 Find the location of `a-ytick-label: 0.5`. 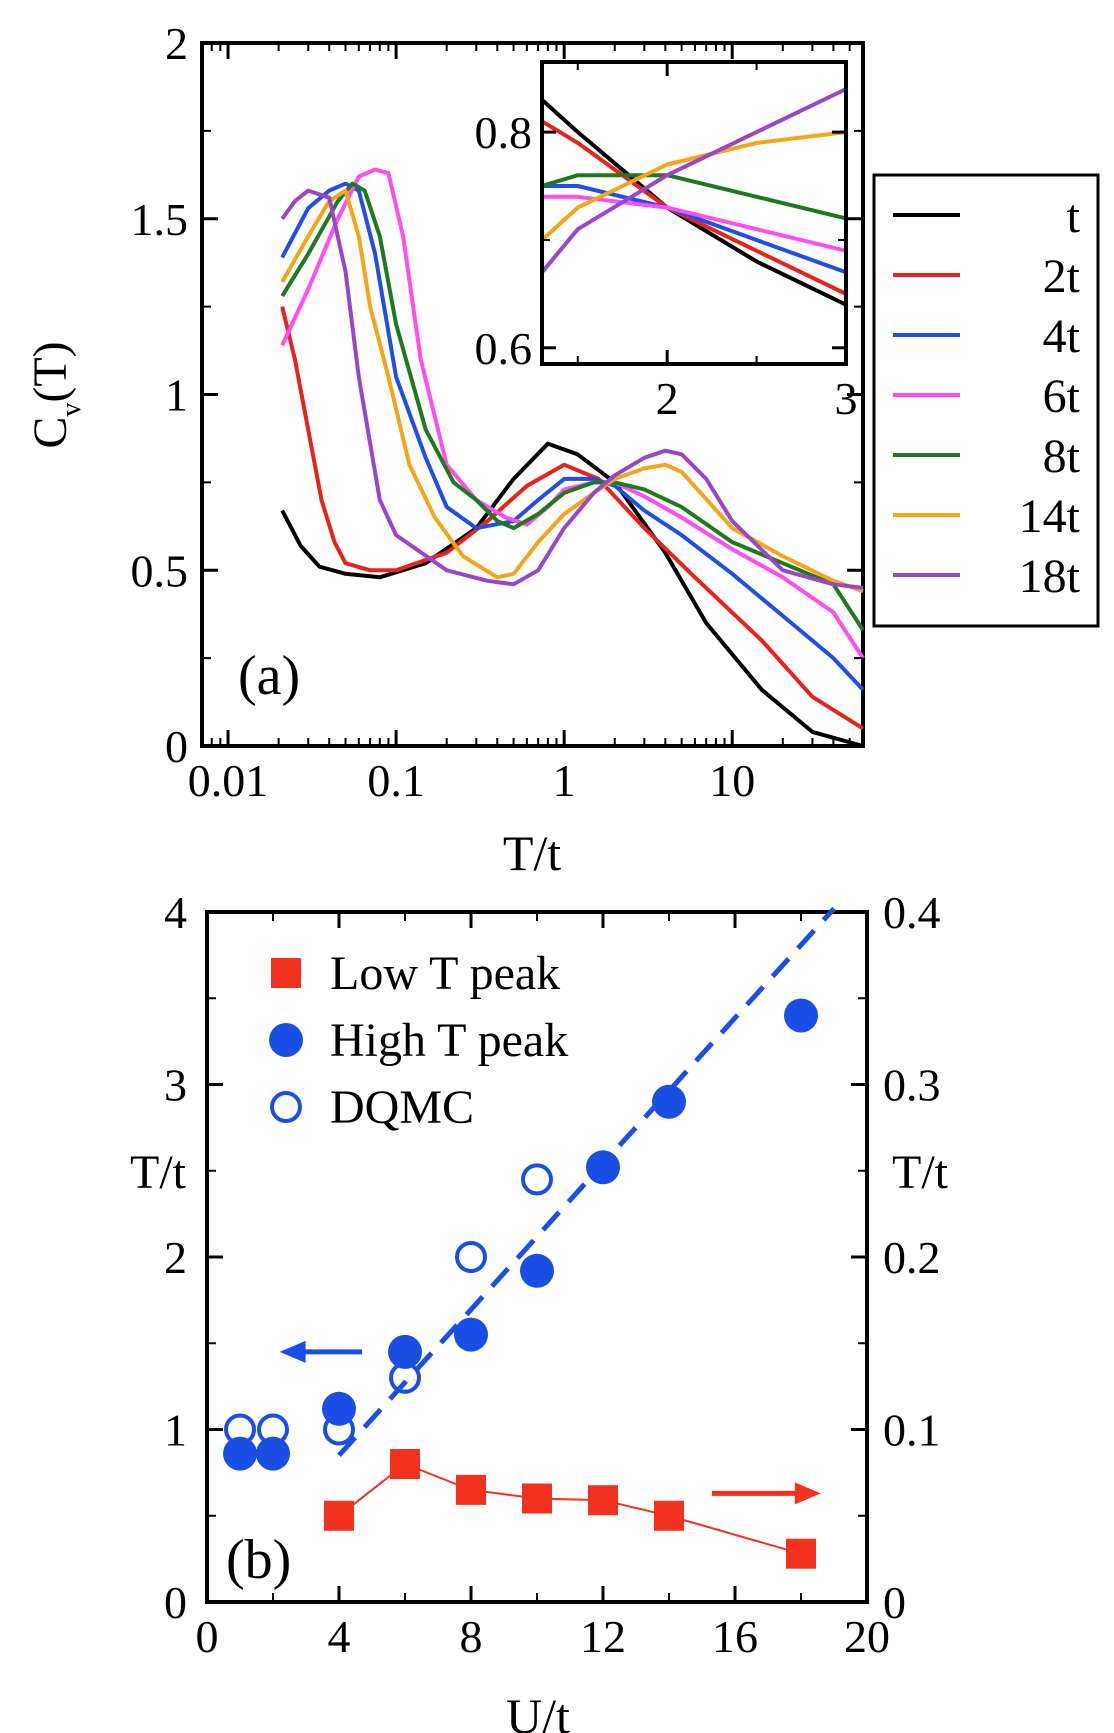

a-ytick-label: 0.5 is located at coordinates (160, 570).